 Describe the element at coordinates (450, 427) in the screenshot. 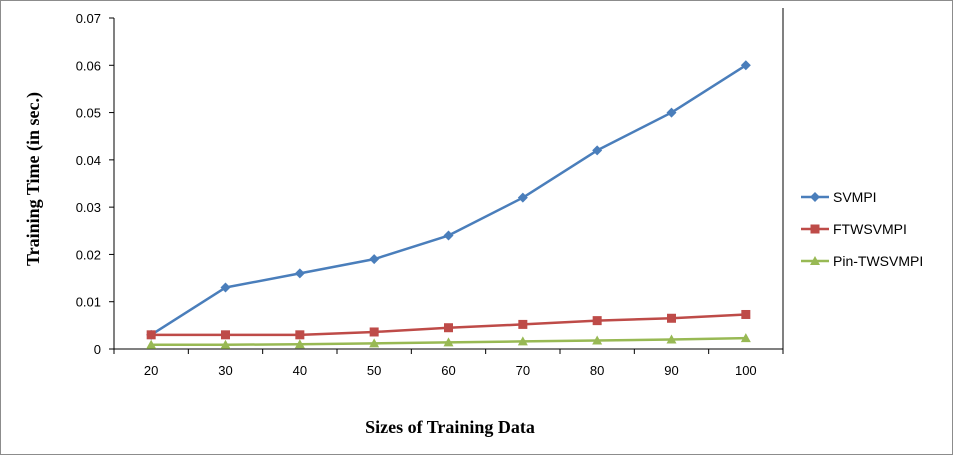

I see `x-axis-title: Sizes of Training Data` at that location.